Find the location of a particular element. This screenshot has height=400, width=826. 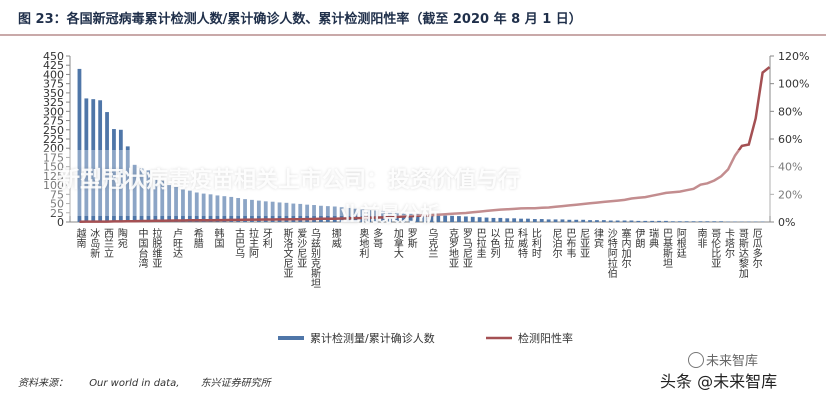

x-tick-label: 厄瓜多尔 is located at coordinates (756, 248).